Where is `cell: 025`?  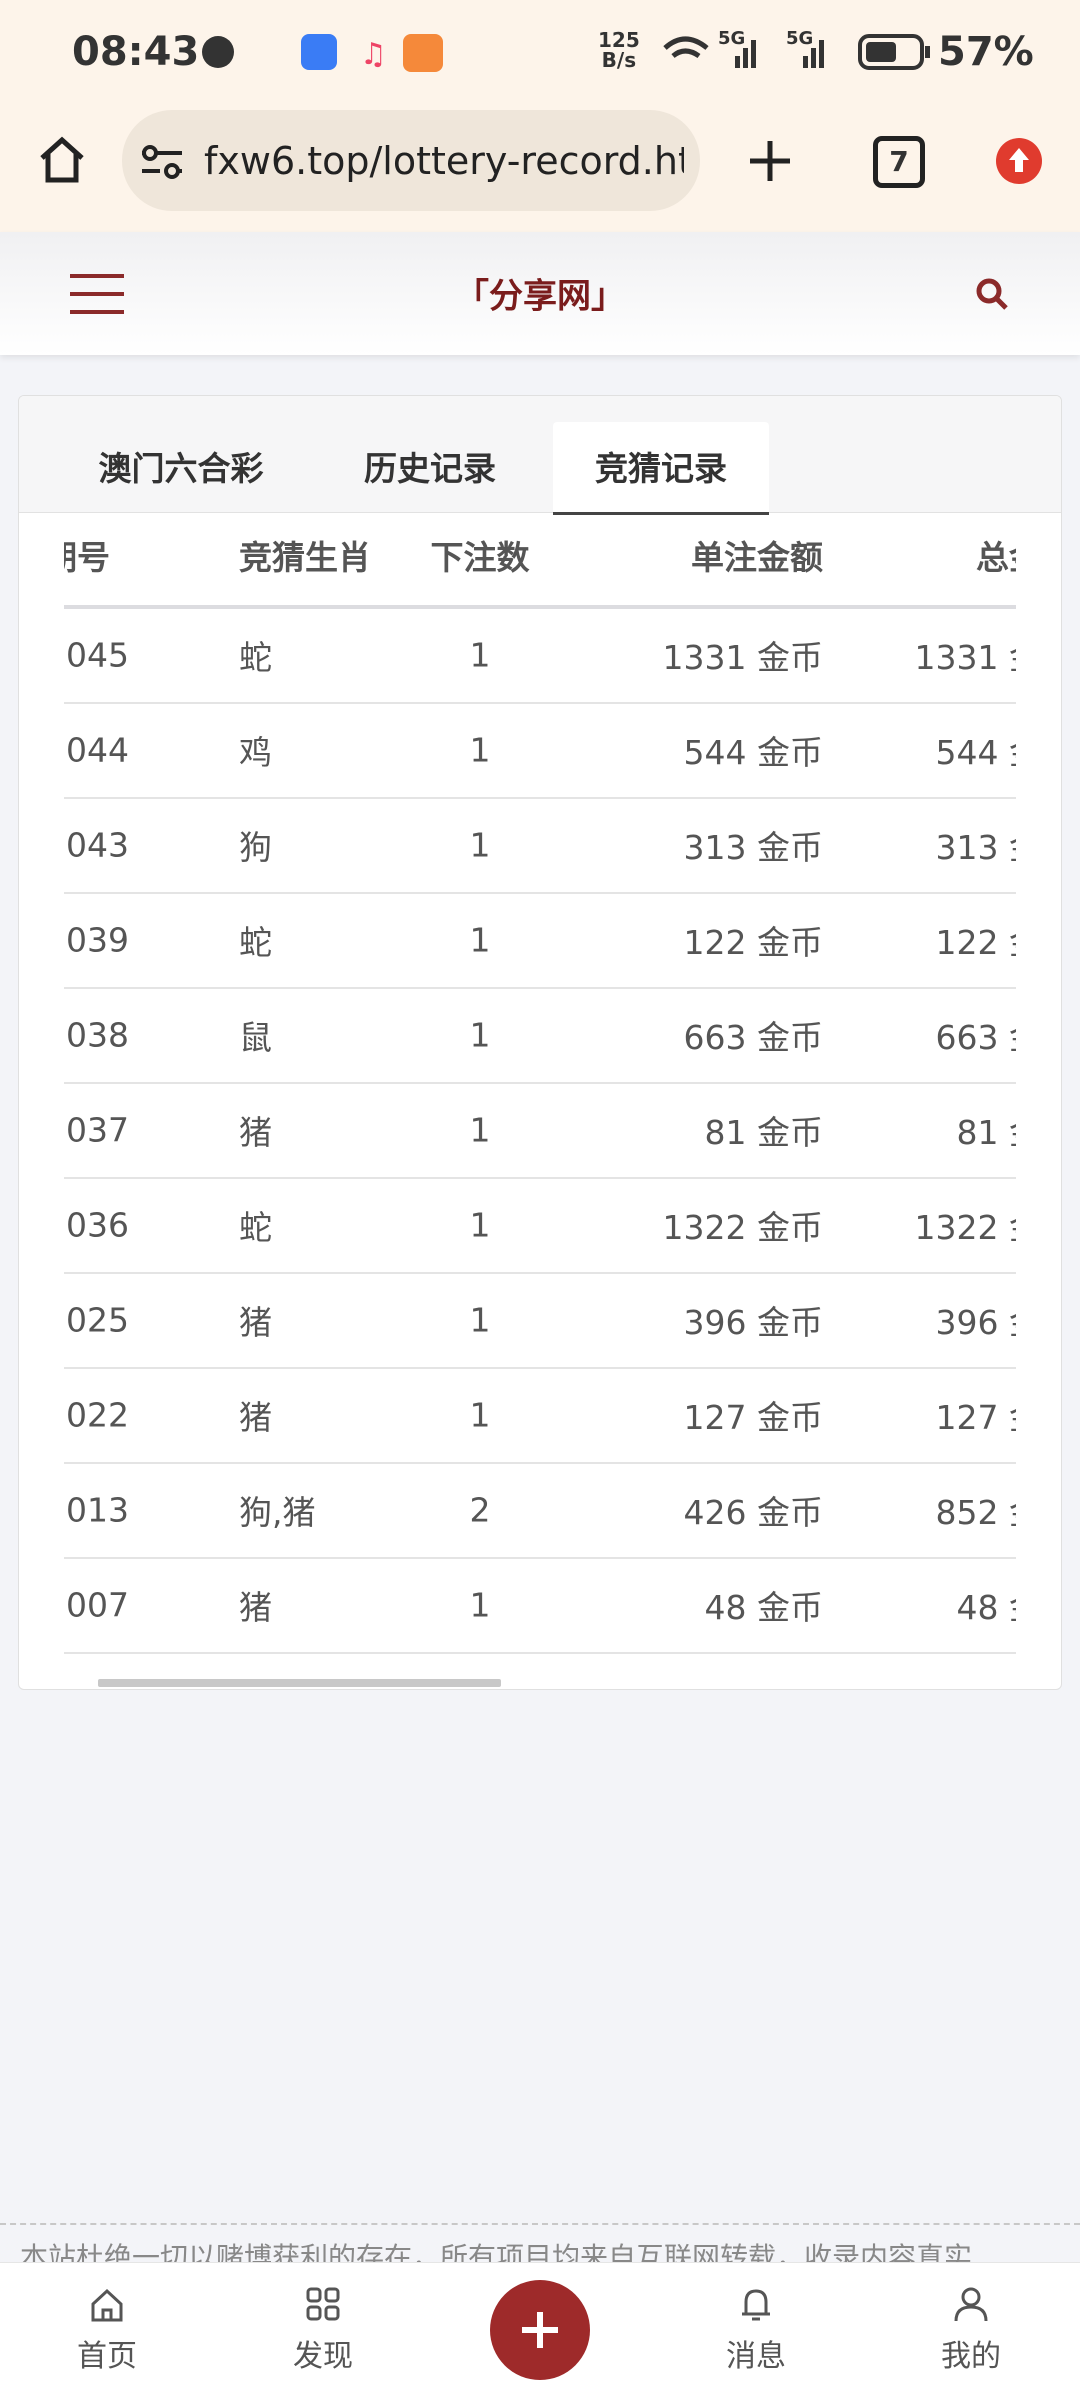
cell: 025 is located at coordinates (97, 1320).